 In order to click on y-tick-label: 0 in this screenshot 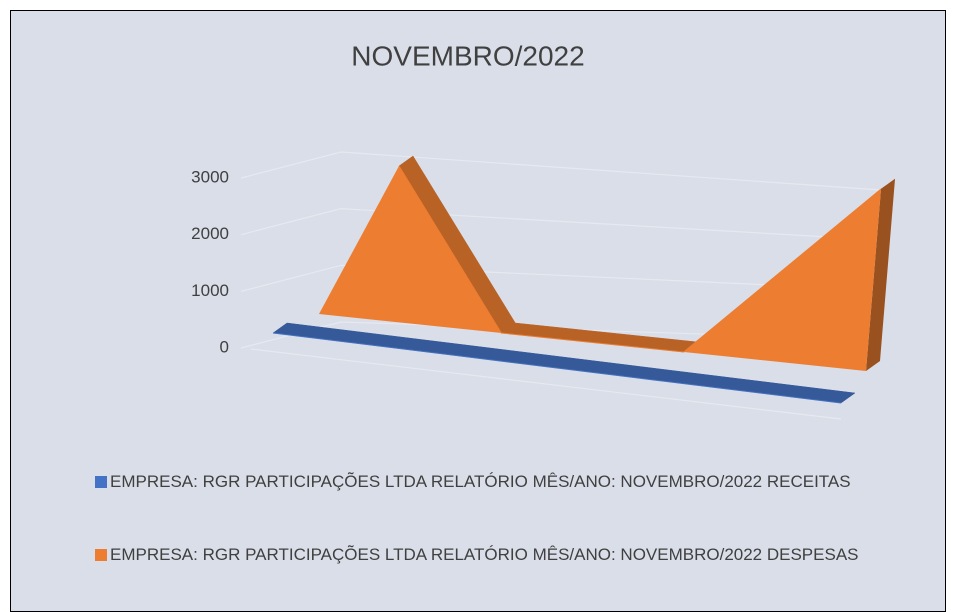, I will do `click(224, 346)`.